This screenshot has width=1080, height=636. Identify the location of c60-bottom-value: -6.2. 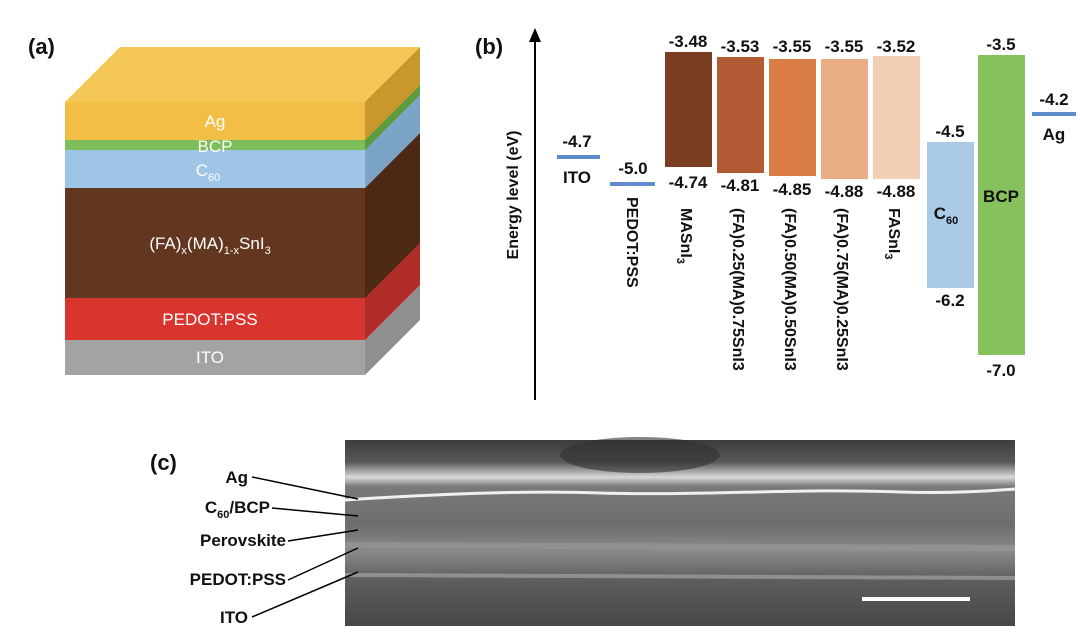
(949, 300).